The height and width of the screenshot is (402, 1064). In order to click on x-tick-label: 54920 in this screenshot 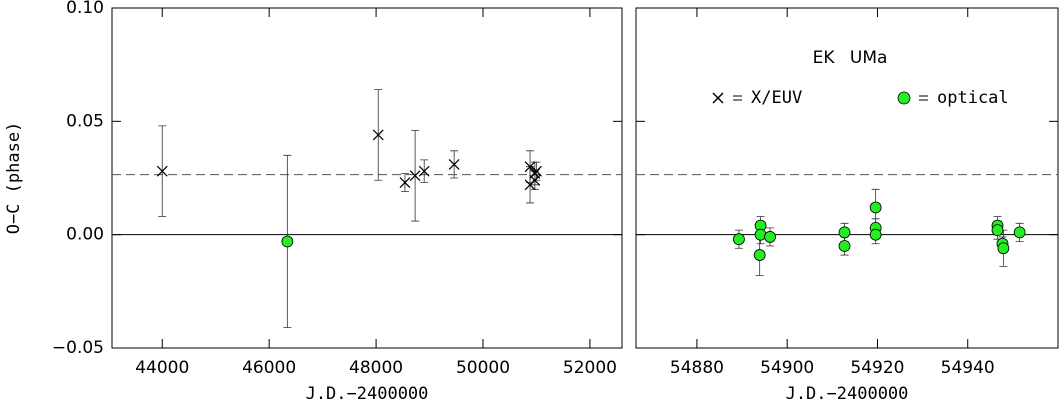, I will do `click(877, 368)`.